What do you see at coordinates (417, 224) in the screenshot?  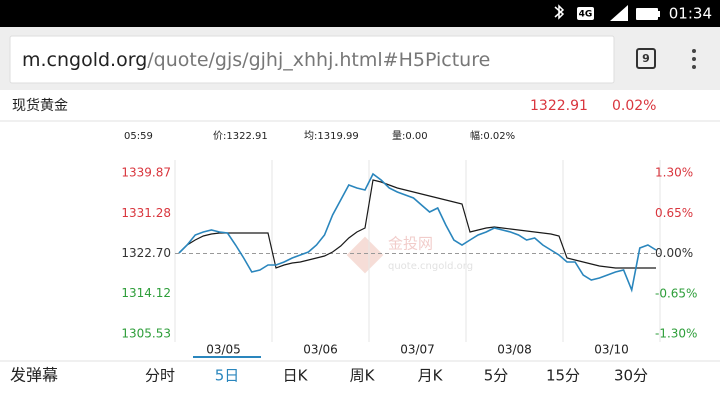 I see `average-line` at bounding box center [417, 224].